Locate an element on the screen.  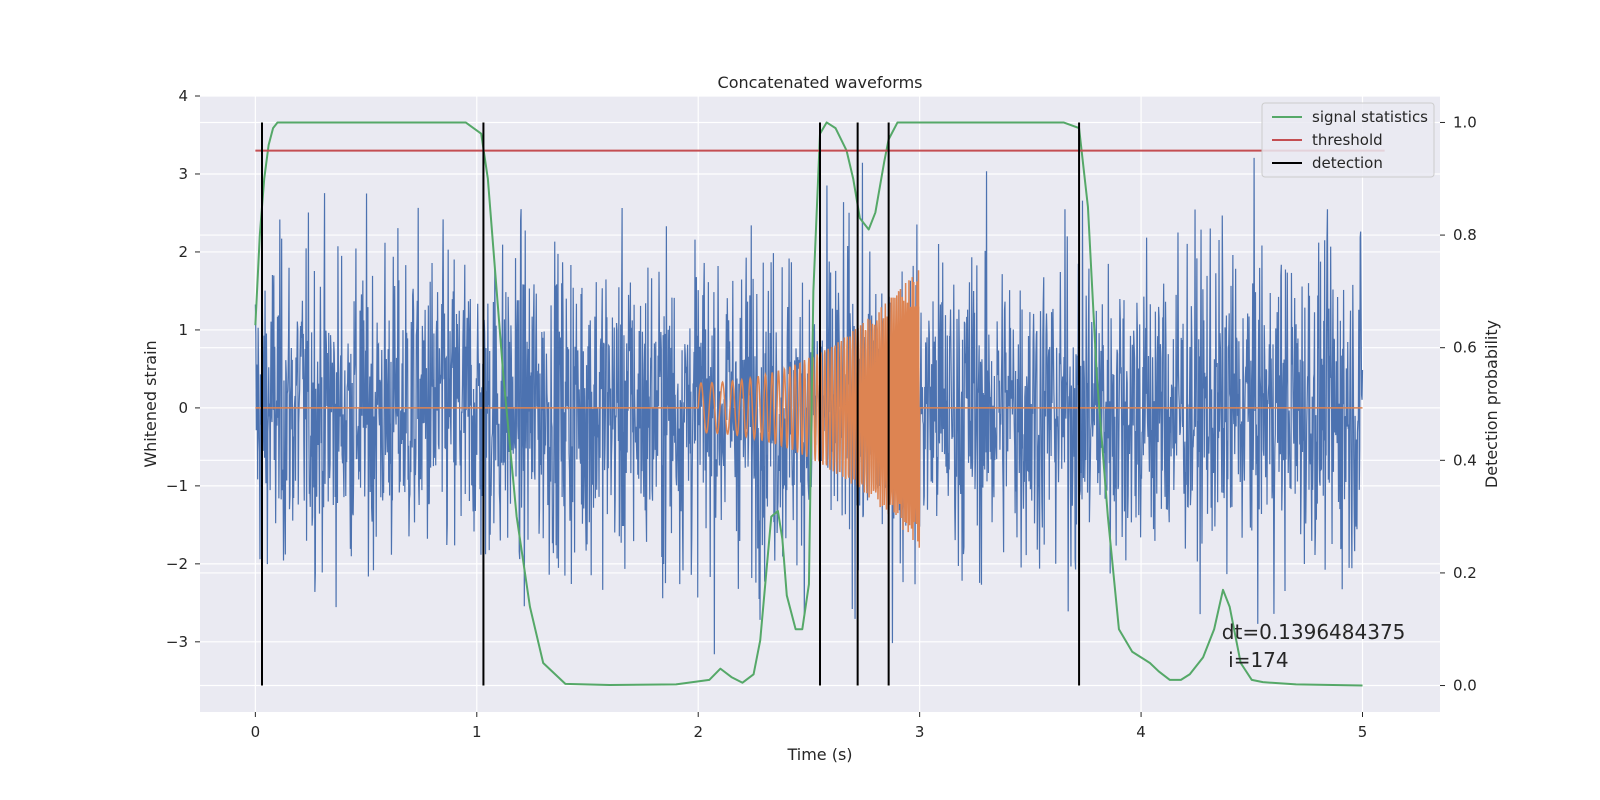
x-tick-label: 3 is located at coordinates (920, 732).